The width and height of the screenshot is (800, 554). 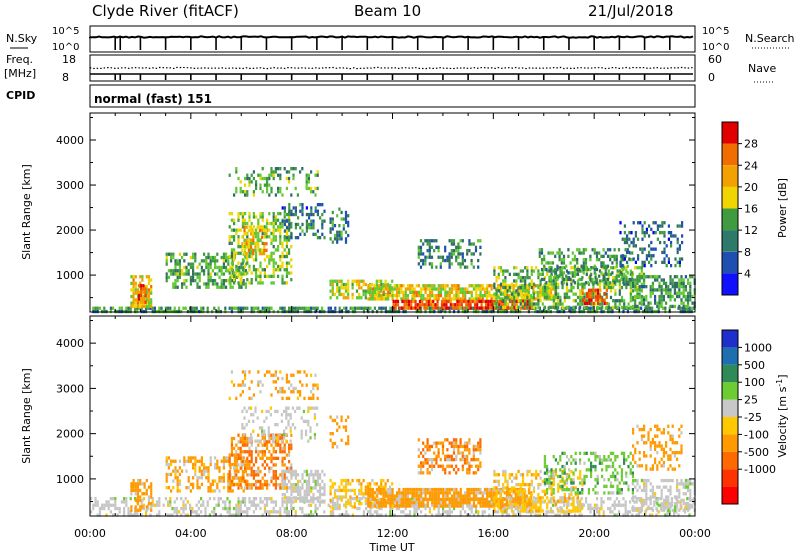 What do you see at coordinates (26, 212) in the screenshot?
I see `power-ylabel: Slant Range [km]` at bounding box center [26, 212].